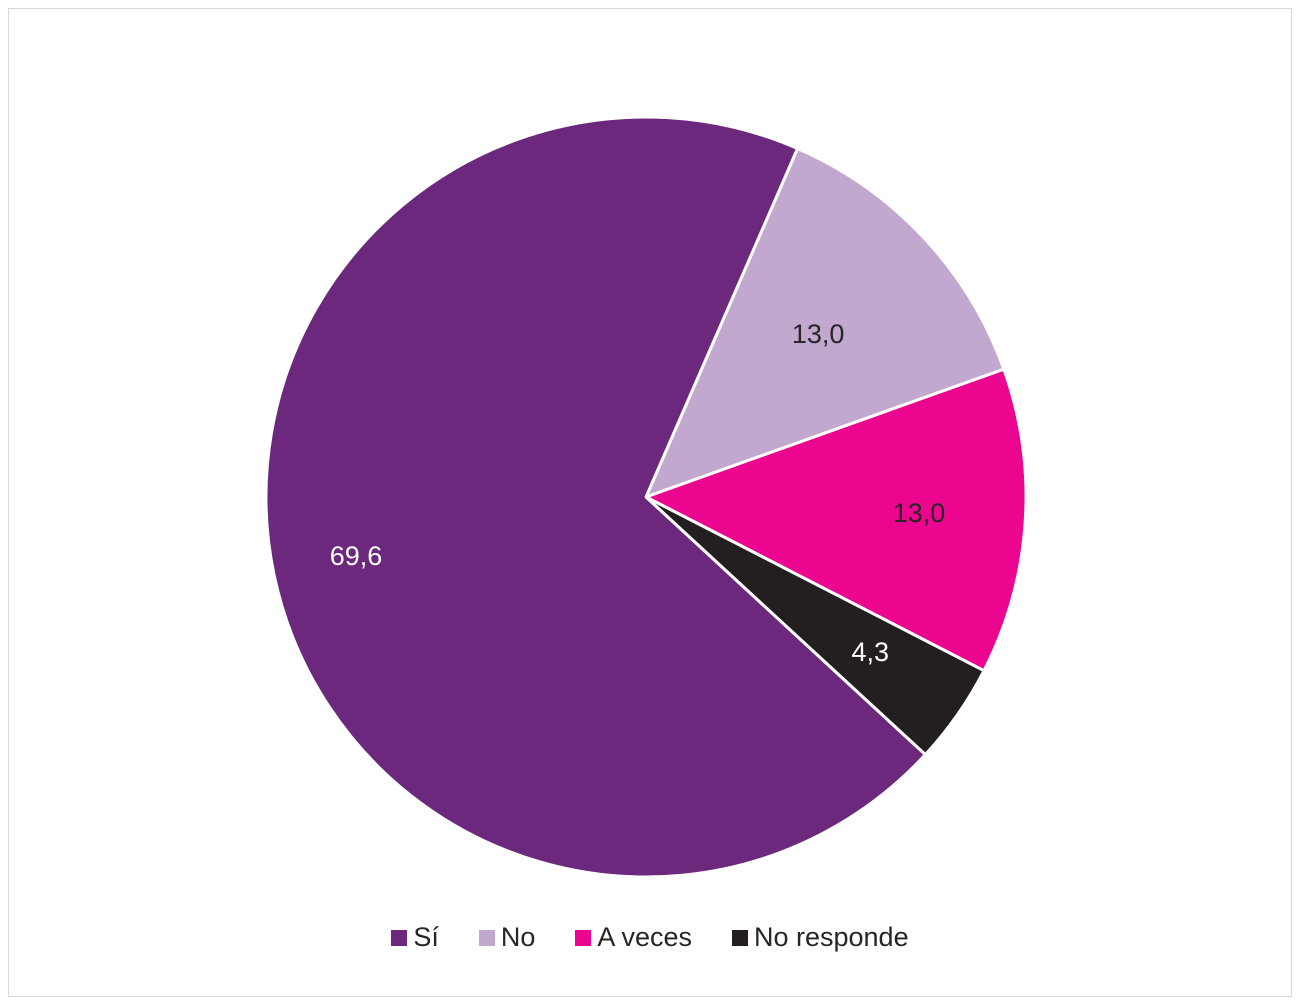  Describe the element at coordinates (399, 937) in the screenshot. I see `legend-swatch-si` at that location.